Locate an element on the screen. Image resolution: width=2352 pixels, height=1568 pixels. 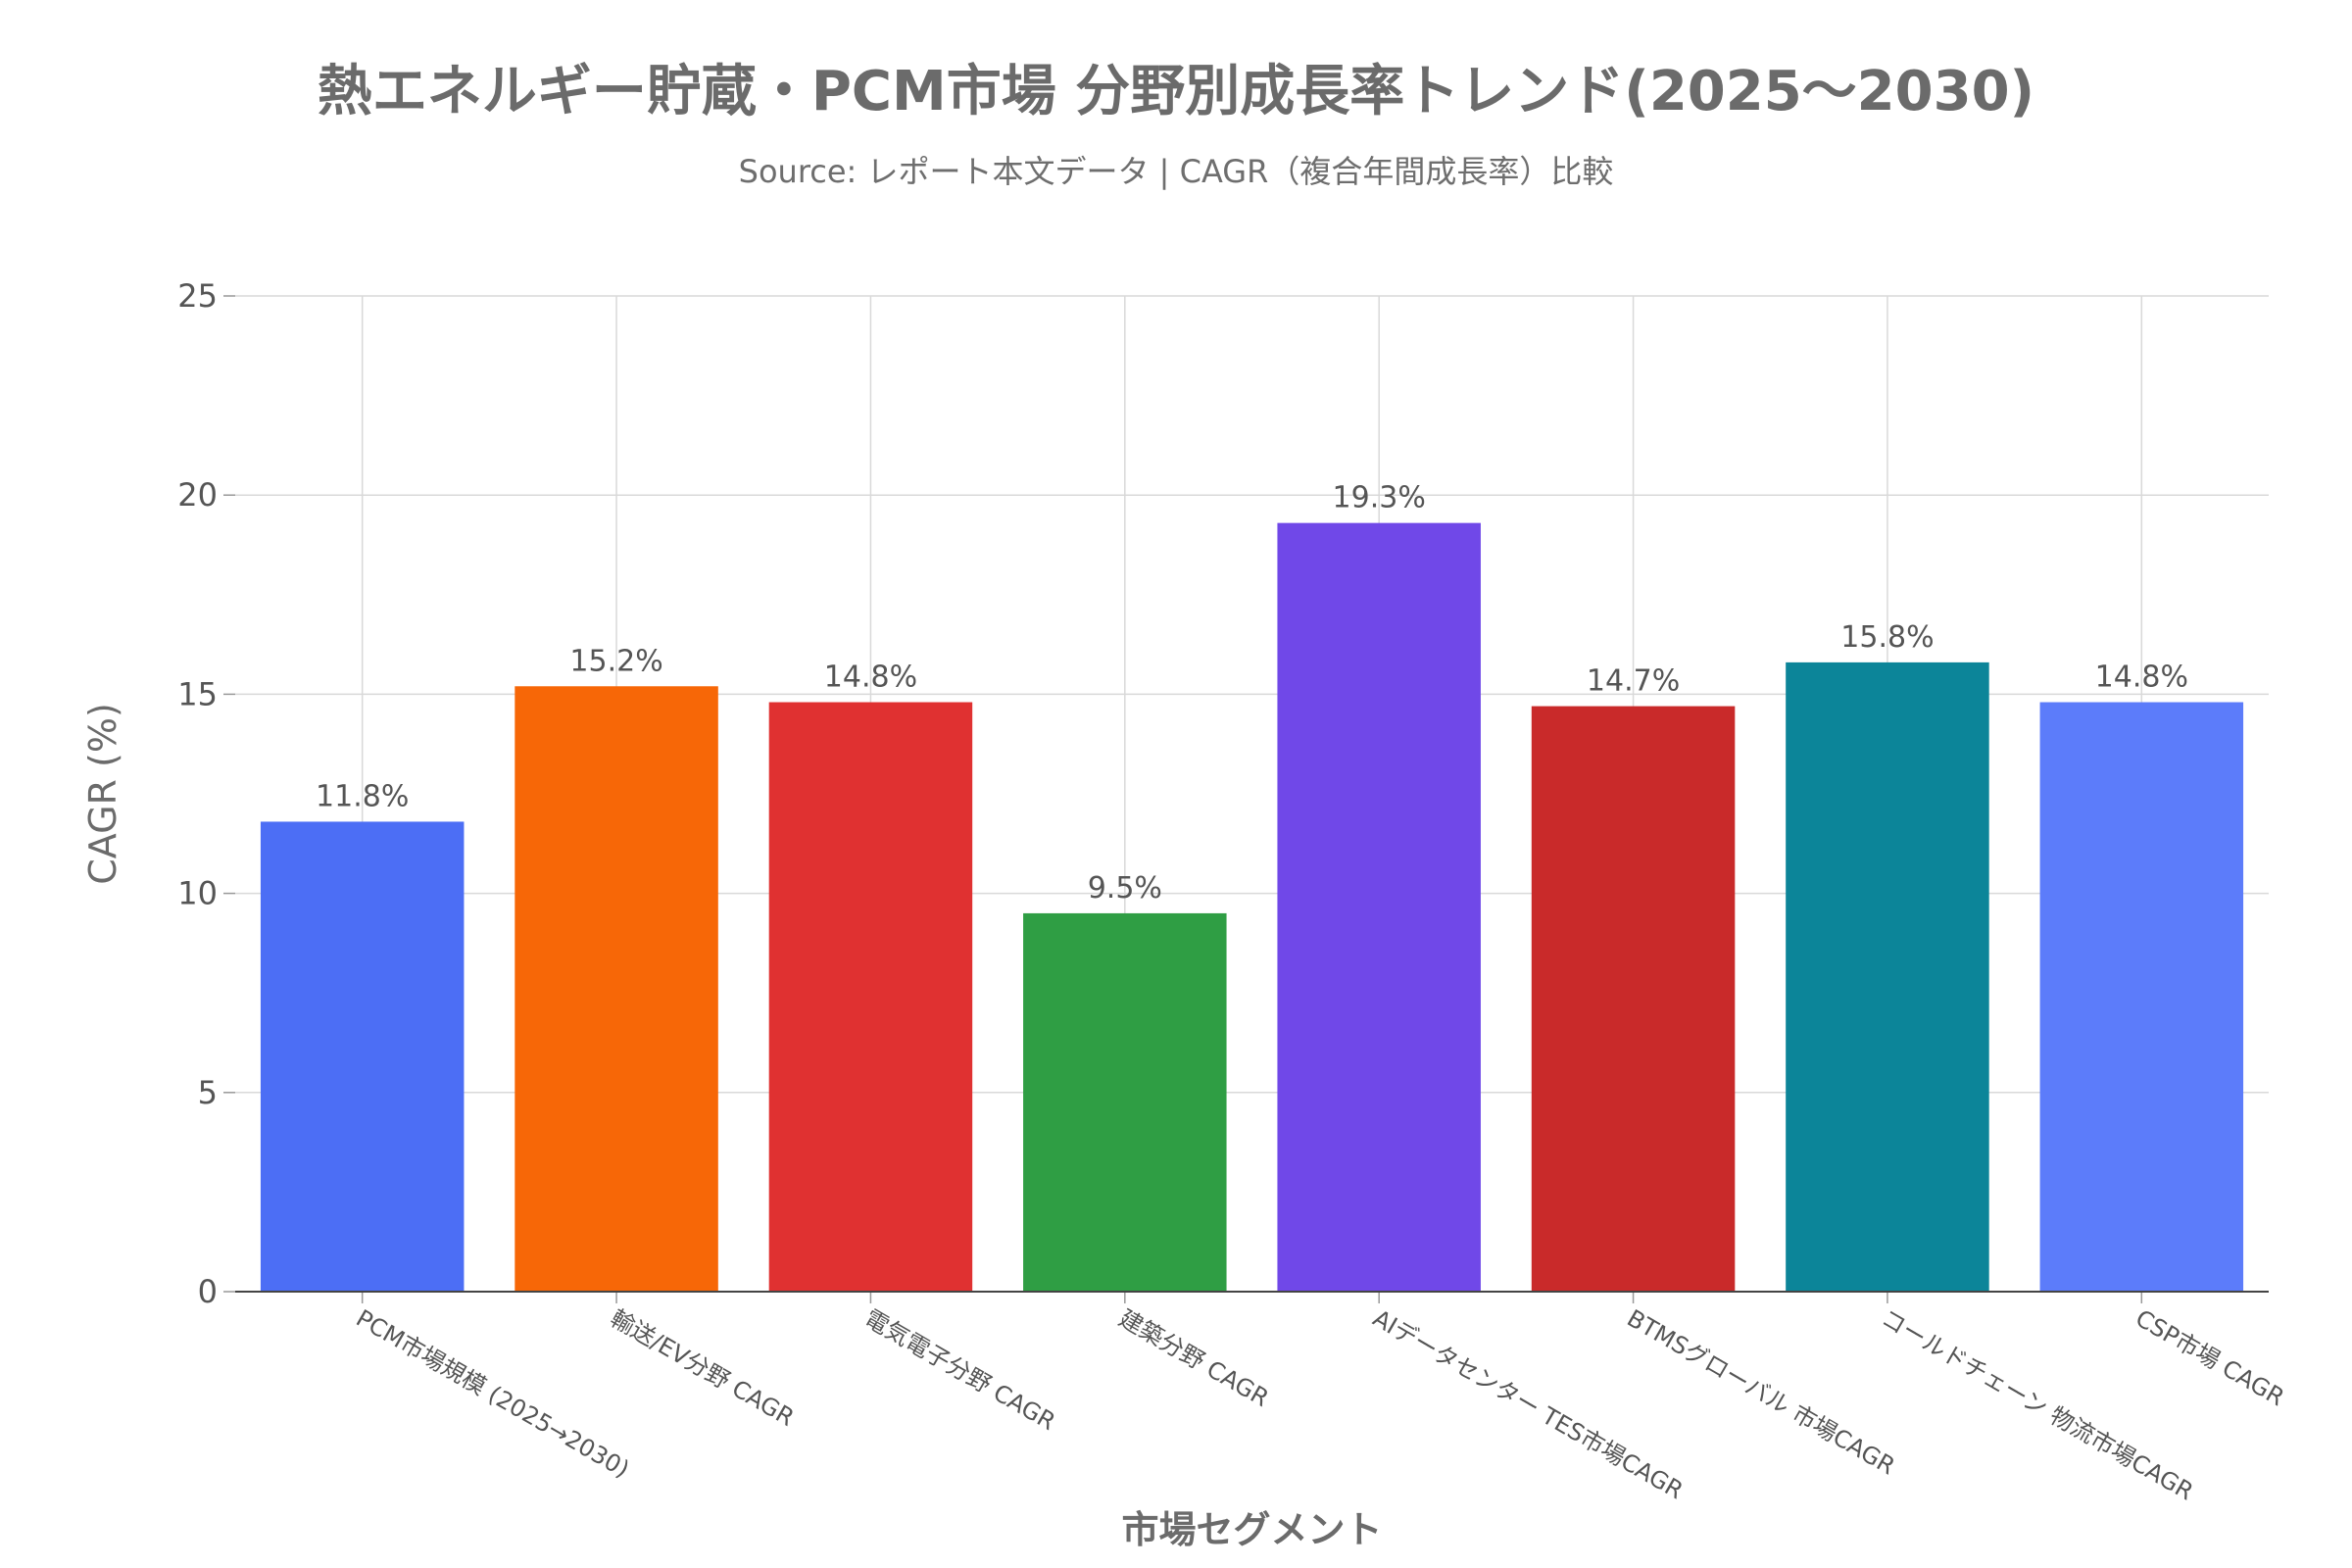
y-axis-ticks: 0 5 10 15 20 25 is located at coordinates (206, 793).